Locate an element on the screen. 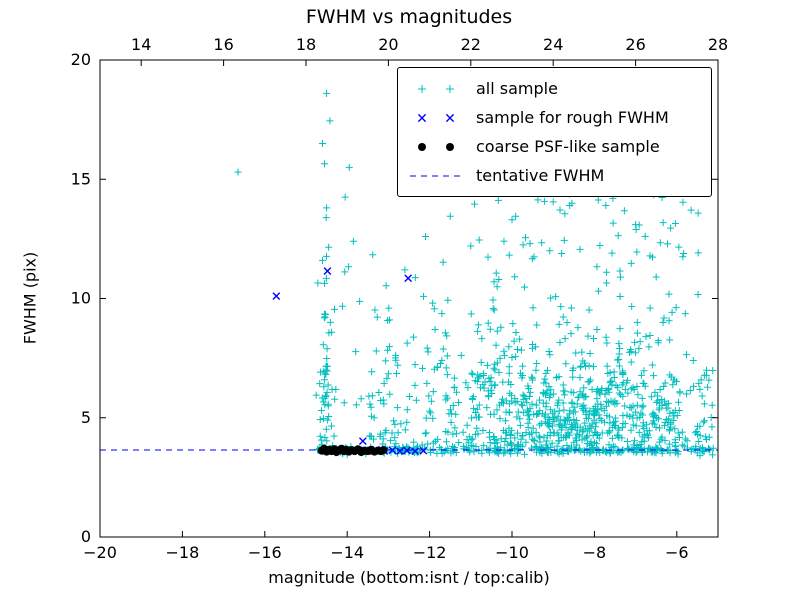  top-tick-label: 24 is located at coordinates (553, 44).